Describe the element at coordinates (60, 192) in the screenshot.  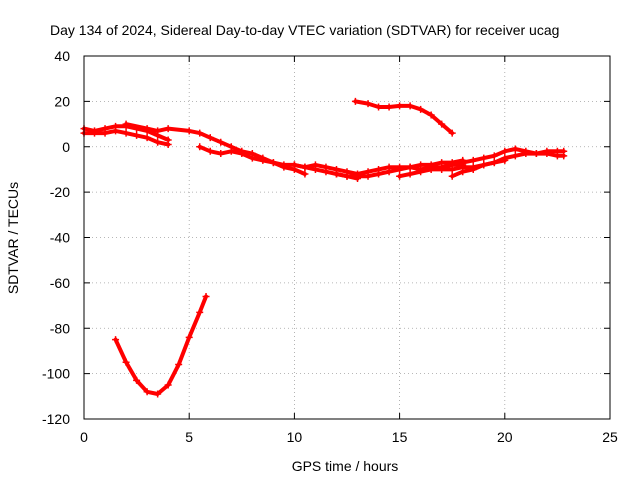
I see `y-tick-label: -20` at that location.